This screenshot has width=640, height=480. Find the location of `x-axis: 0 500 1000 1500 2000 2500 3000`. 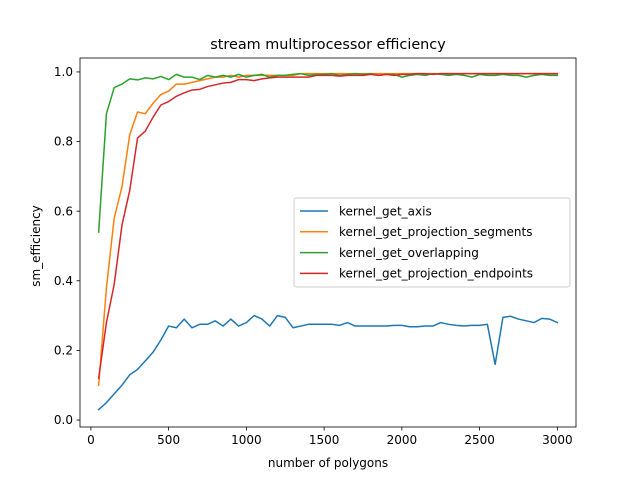

x-axis: 0 500 1000 1500 2000 2500 3000 is located at coordinates (330, 437).